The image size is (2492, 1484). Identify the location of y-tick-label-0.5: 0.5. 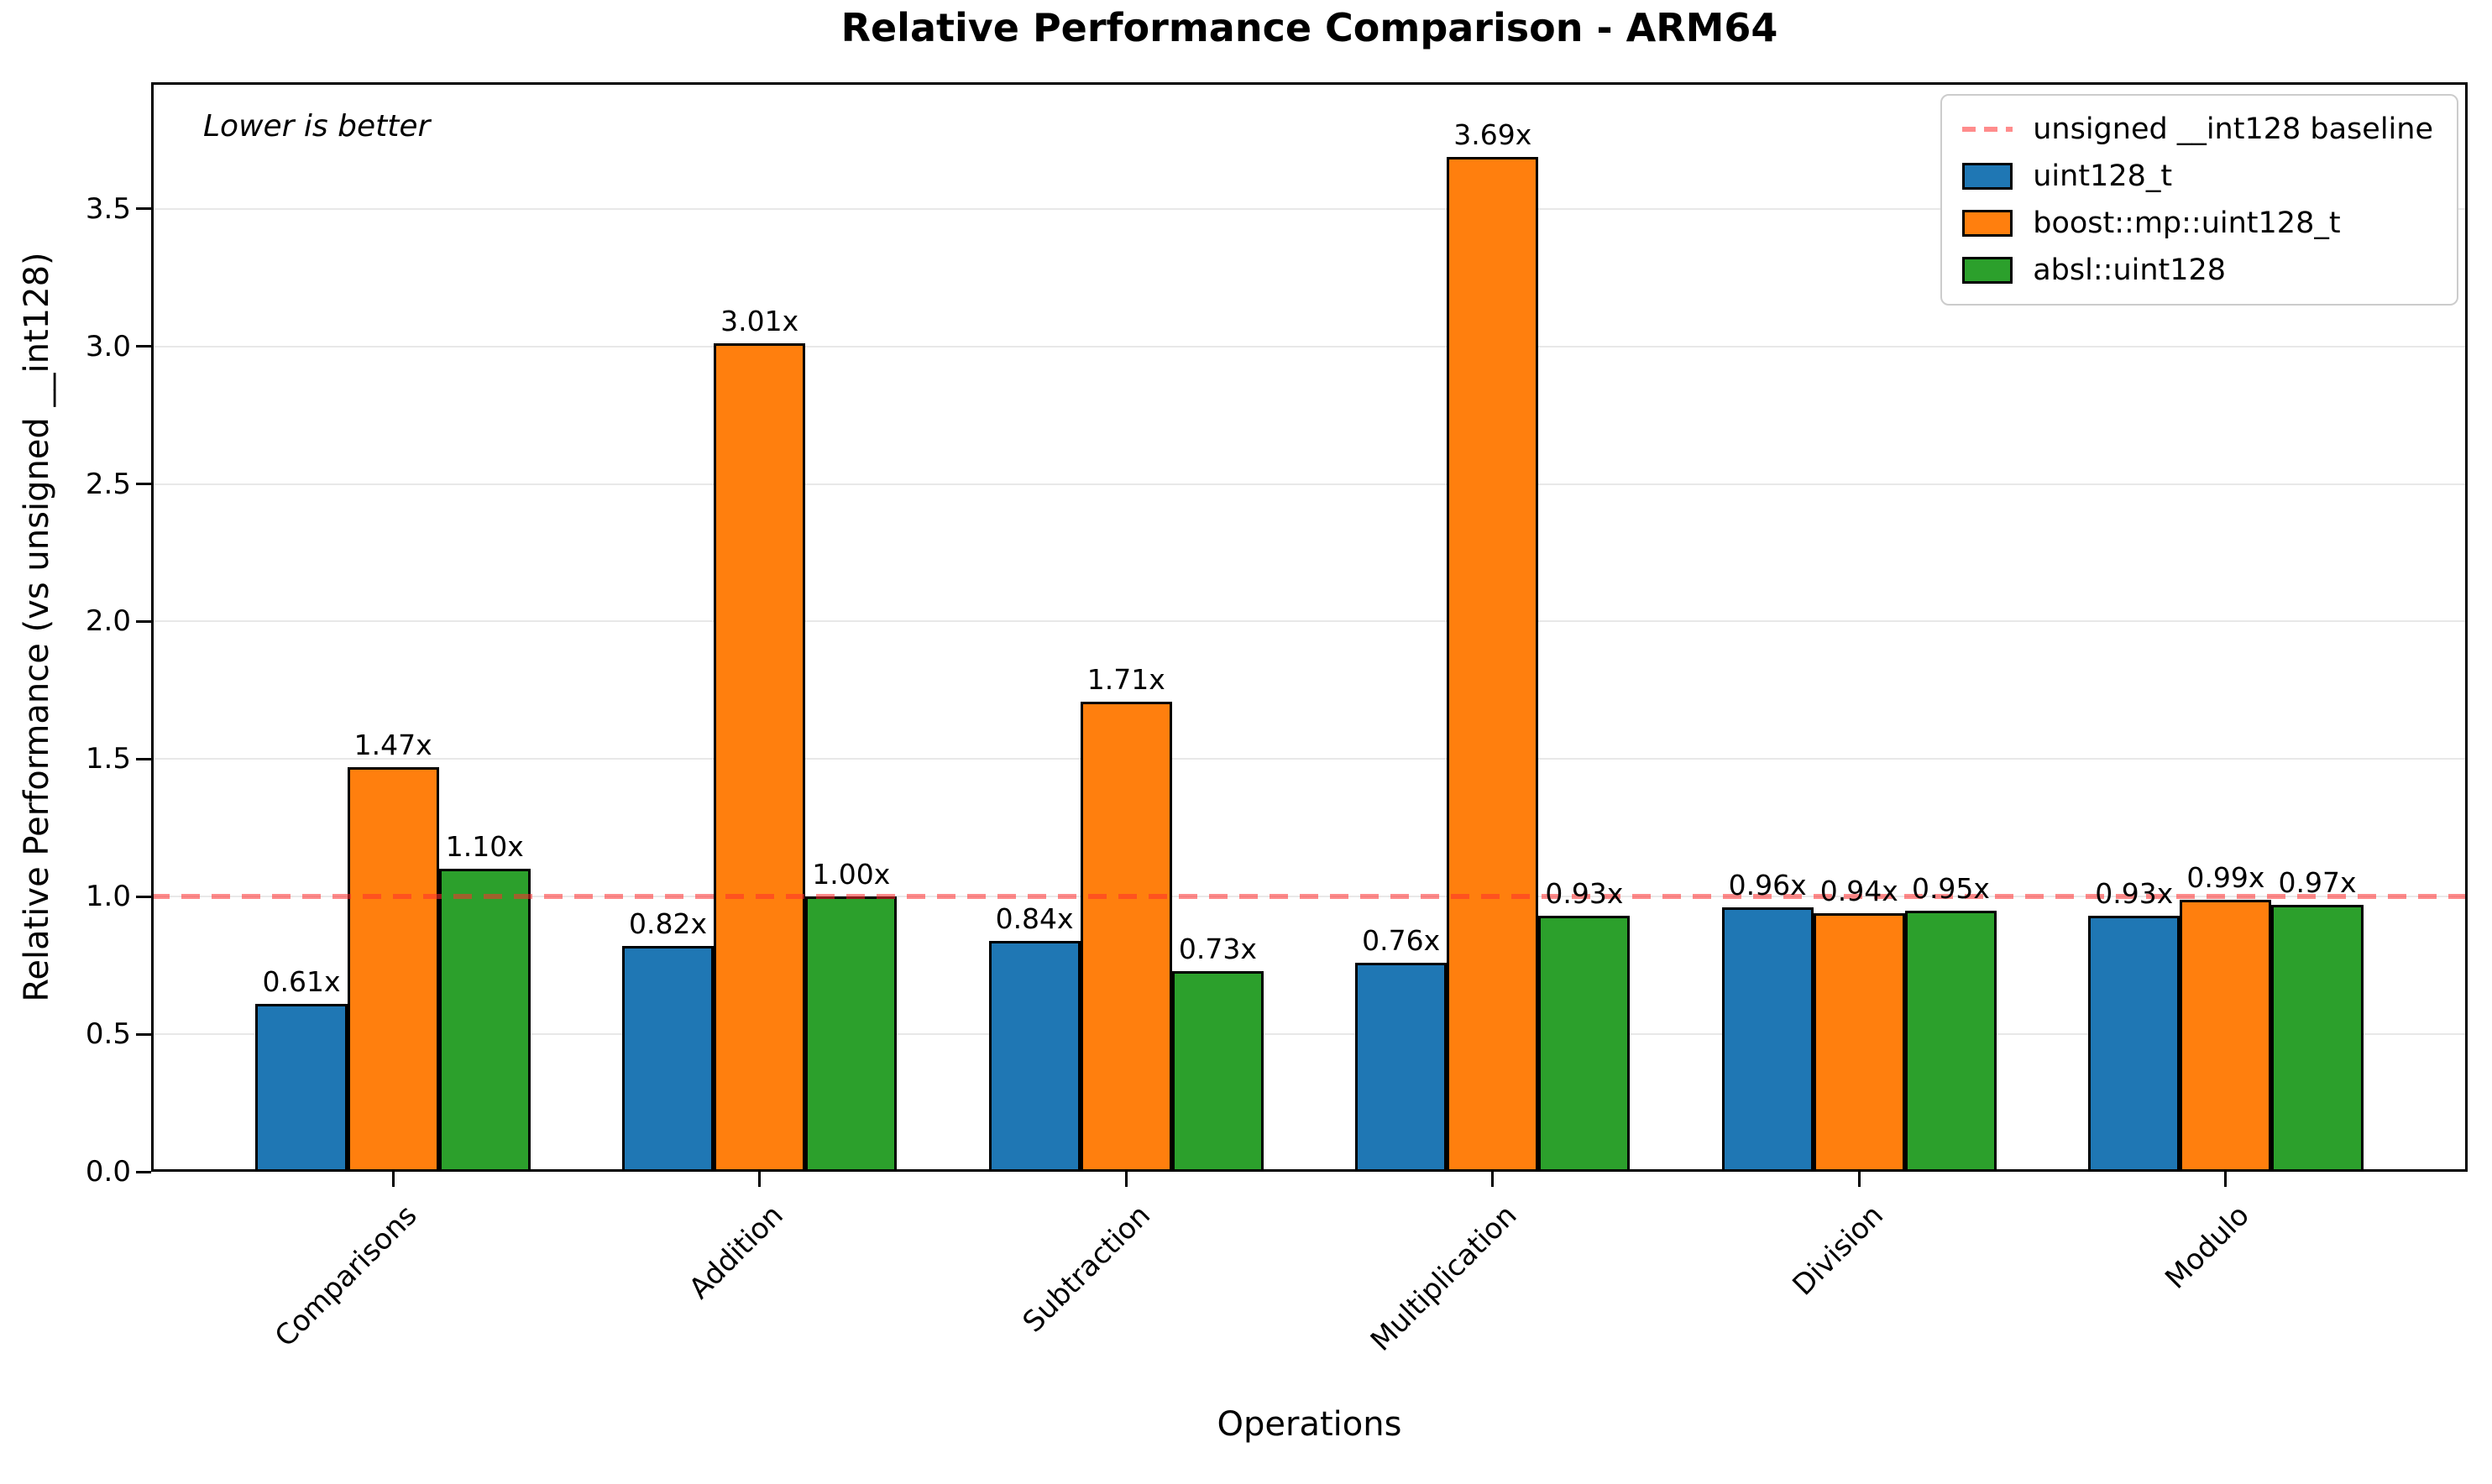
(108, 1034).